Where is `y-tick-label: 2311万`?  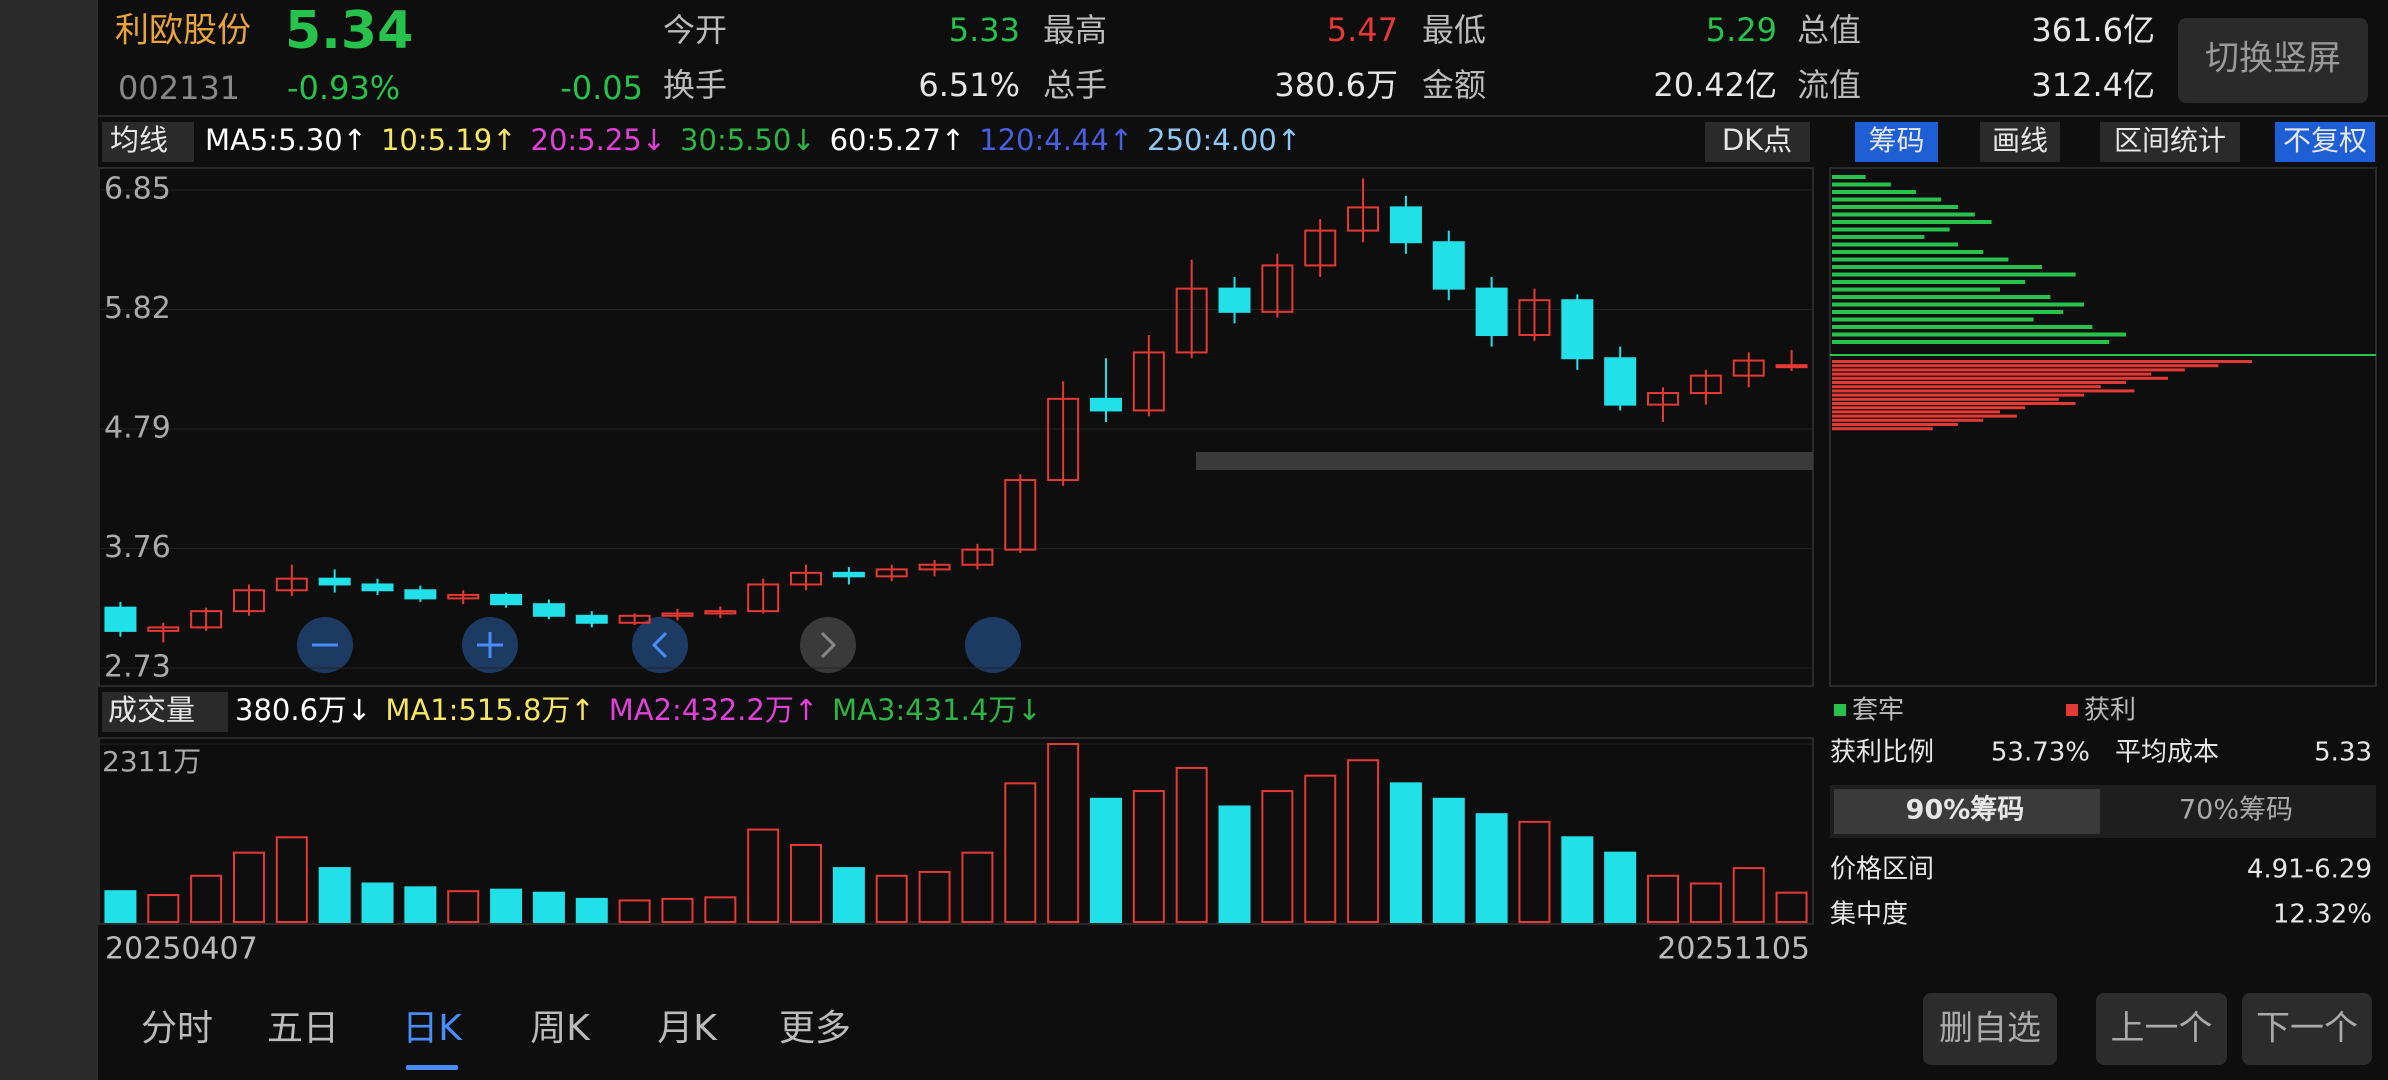
y-tick-label: 2311万 is located at coordinates (151, 761).